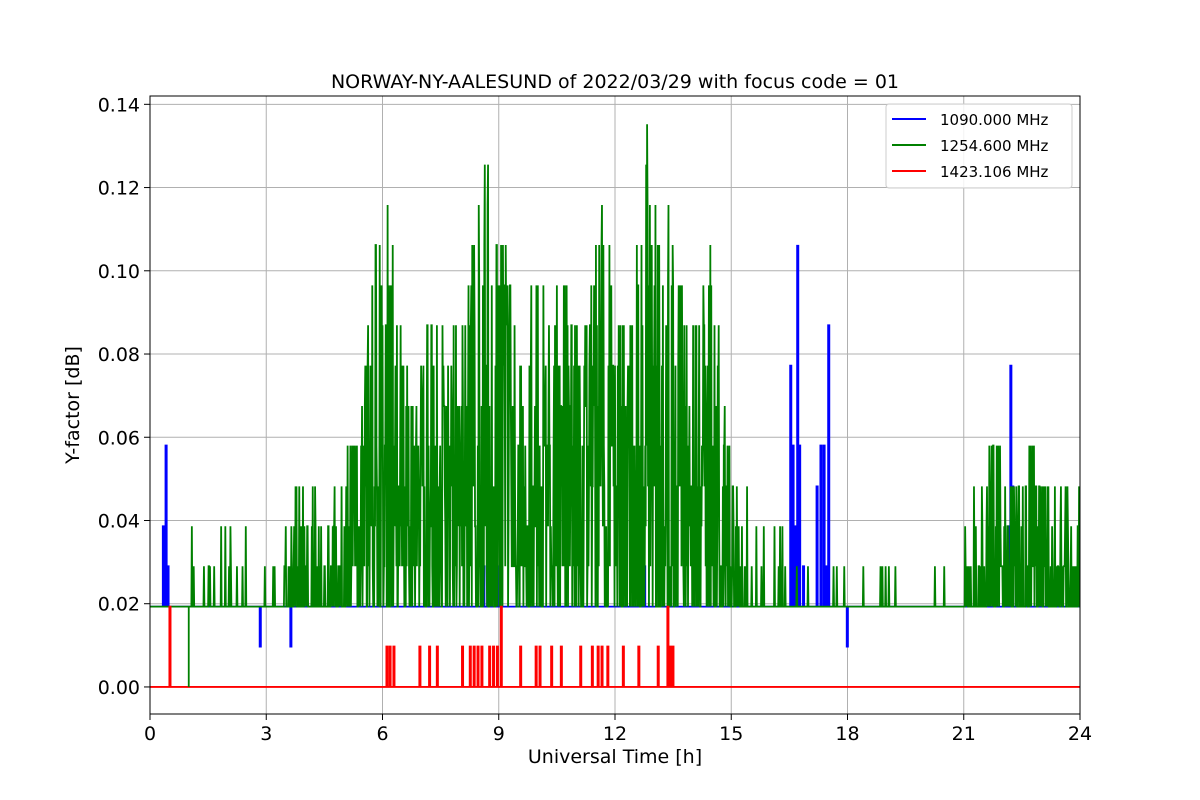 The image size is (1200, 800). What do you see at coordinates (150, 734) in the screenshot?
I see `x-tick-label: 0` at bounding box center [150, 734].